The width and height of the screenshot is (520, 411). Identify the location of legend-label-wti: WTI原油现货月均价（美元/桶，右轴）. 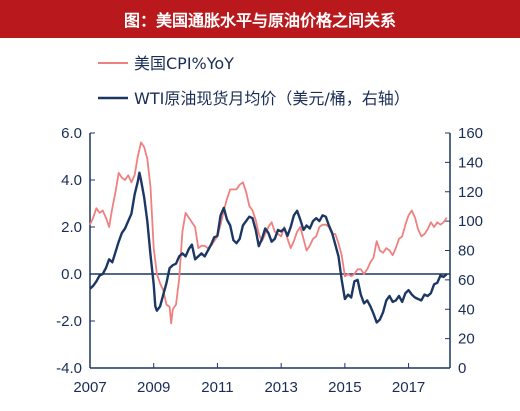
(272, 98).